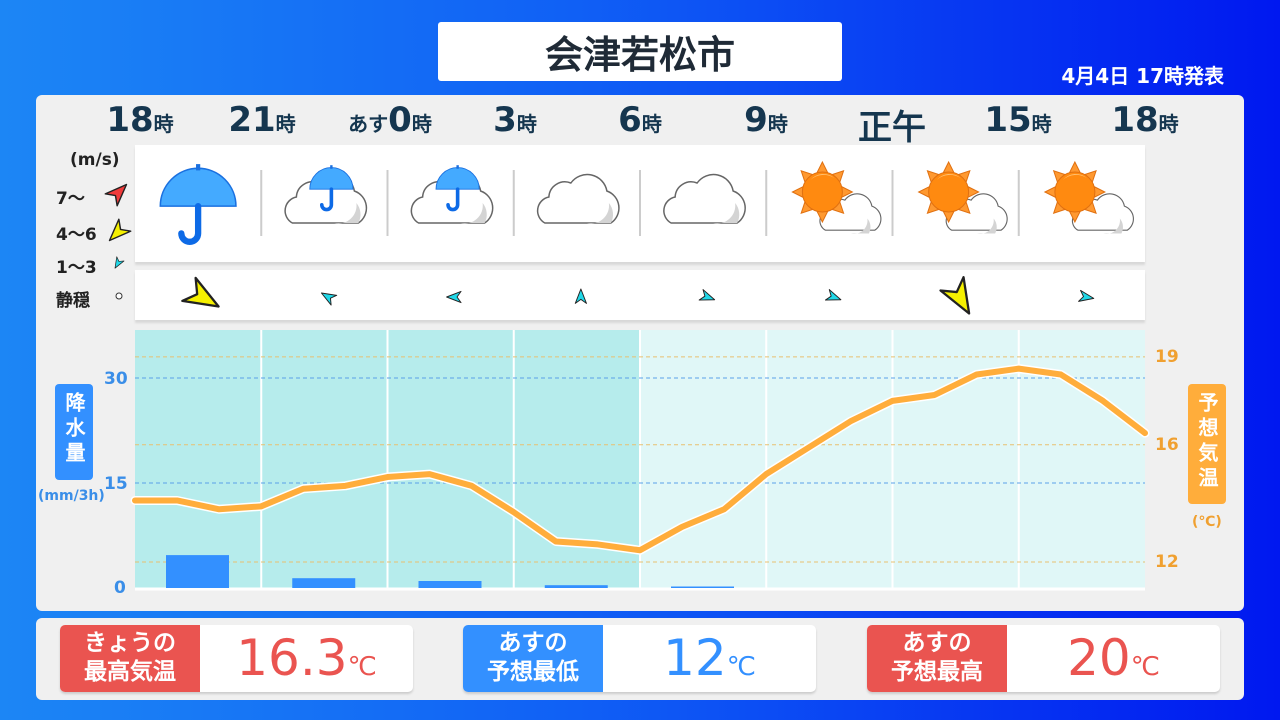 The image size is (1280, 720). Describe the element at coordinates (756, 120) in the screenshot. I see `hour-number: 9` at that location.